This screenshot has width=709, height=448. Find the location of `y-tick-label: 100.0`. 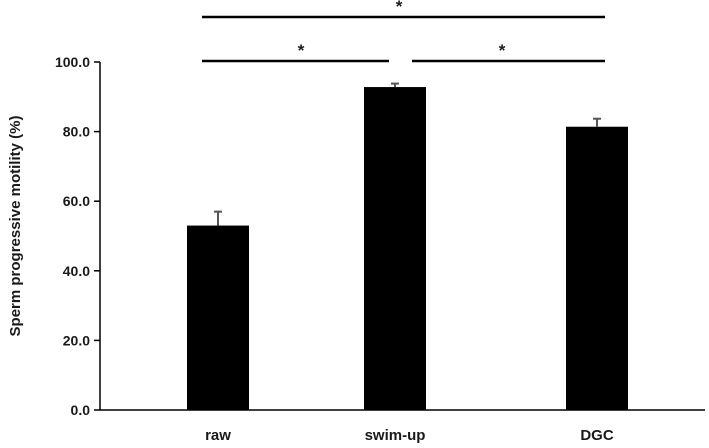

y-tick-label: 100.0 is located at coordinates (72, 62).